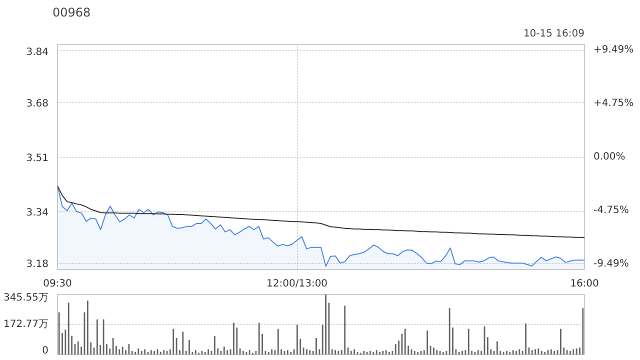 The width and height of the screenshot is (640, 360). What do you see at coordinates (26, 324) in the screenshot?
I see `y-tick-label: 172.77万` at bounding box center [26, 324].